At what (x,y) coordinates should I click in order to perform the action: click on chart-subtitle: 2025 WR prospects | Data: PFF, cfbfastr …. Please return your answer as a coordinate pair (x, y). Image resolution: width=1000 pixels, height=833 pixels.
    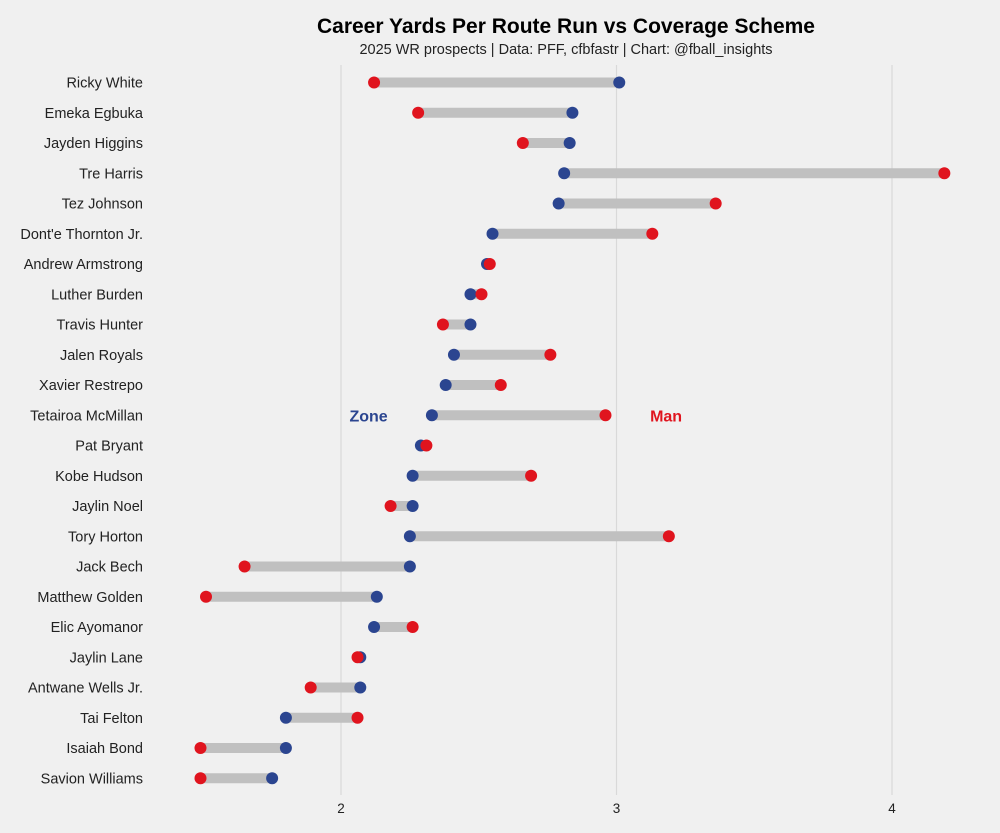
    Looking at the image, I should click on (565, 50).